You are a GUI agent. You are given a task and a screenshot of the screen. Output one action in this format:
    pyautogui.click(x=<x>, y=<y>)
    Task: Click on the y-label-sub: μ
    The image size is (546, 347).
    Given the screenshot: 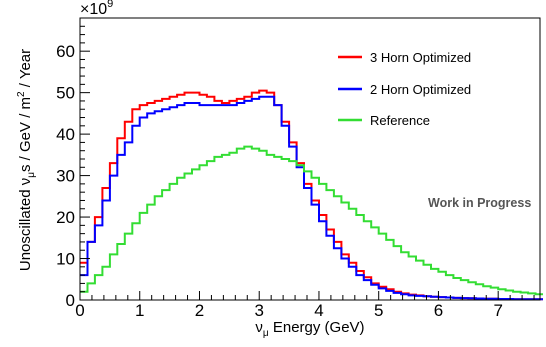 What is the action you would take?
    pyautogui.click(x=31, y=175)
    